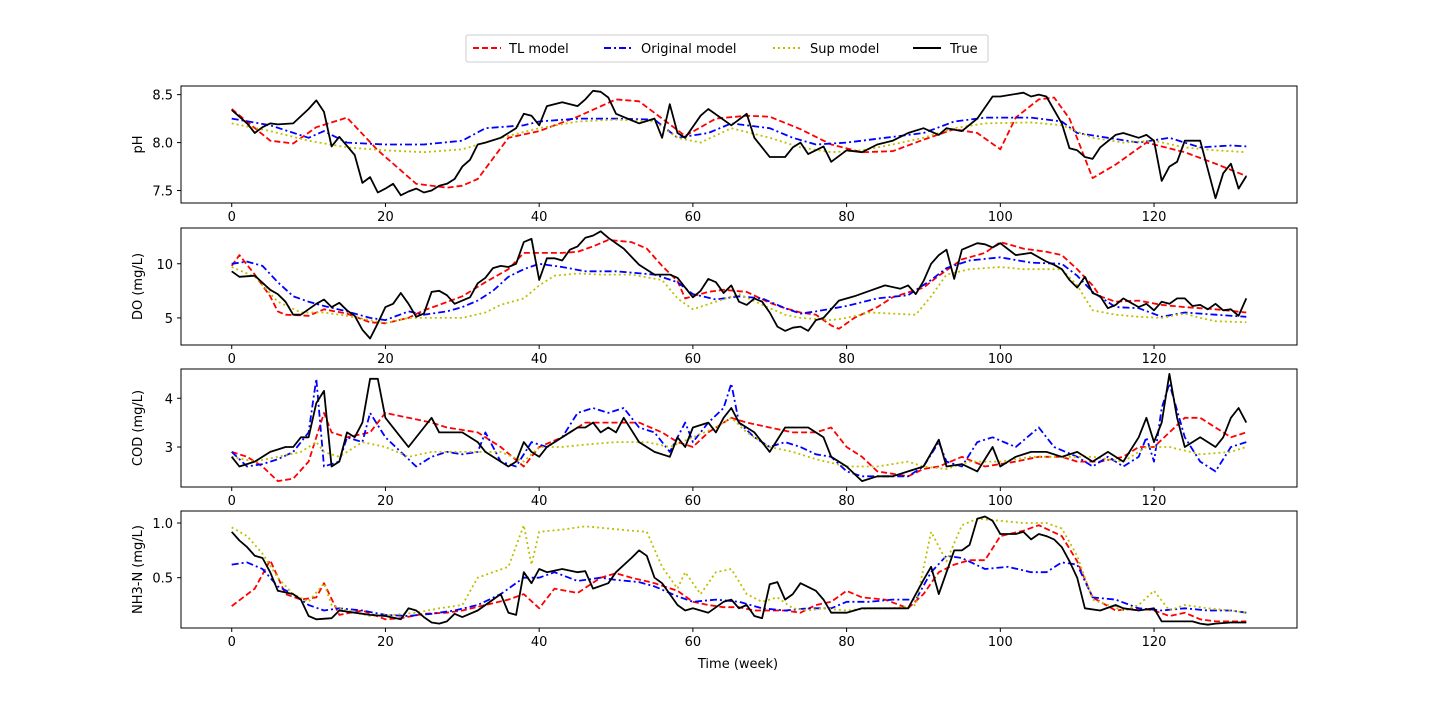  I want to click on legend-box, so click(727, 48).